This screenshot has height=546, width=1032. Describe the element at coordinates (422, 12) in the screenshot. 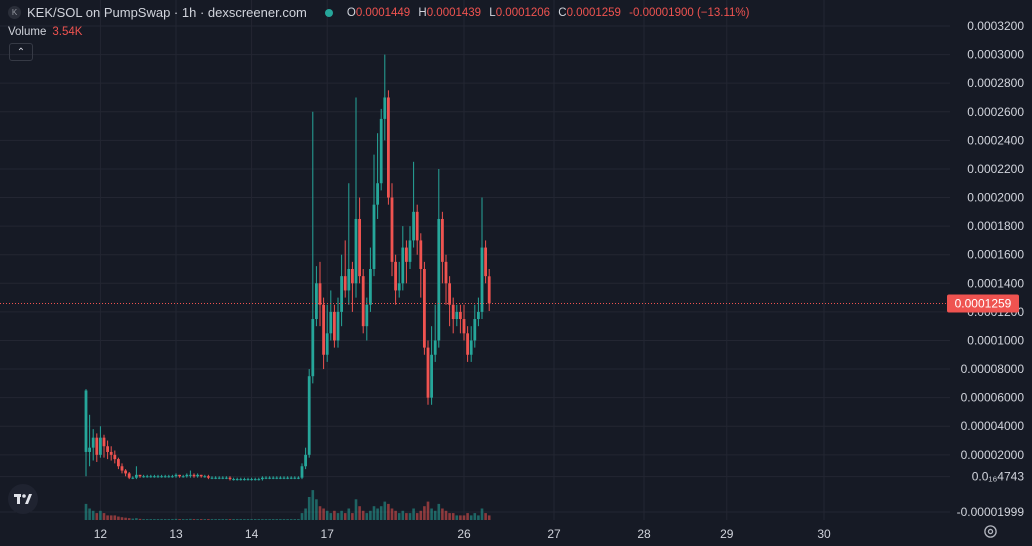

I see `high-key: H` at that location.